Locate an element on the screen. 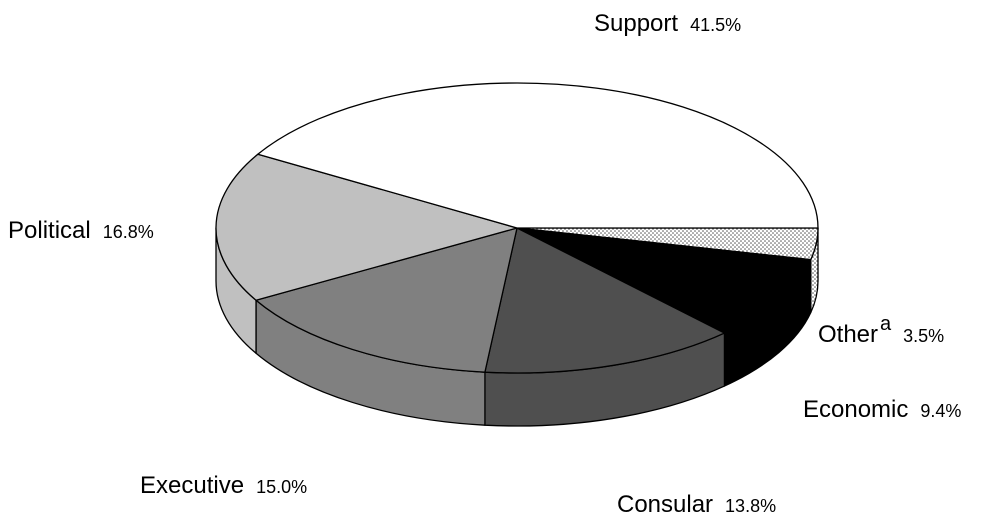 The height and width of the screenshot is (521, 998). slice-percent: 3.5% is located at coordinates (924, 336).